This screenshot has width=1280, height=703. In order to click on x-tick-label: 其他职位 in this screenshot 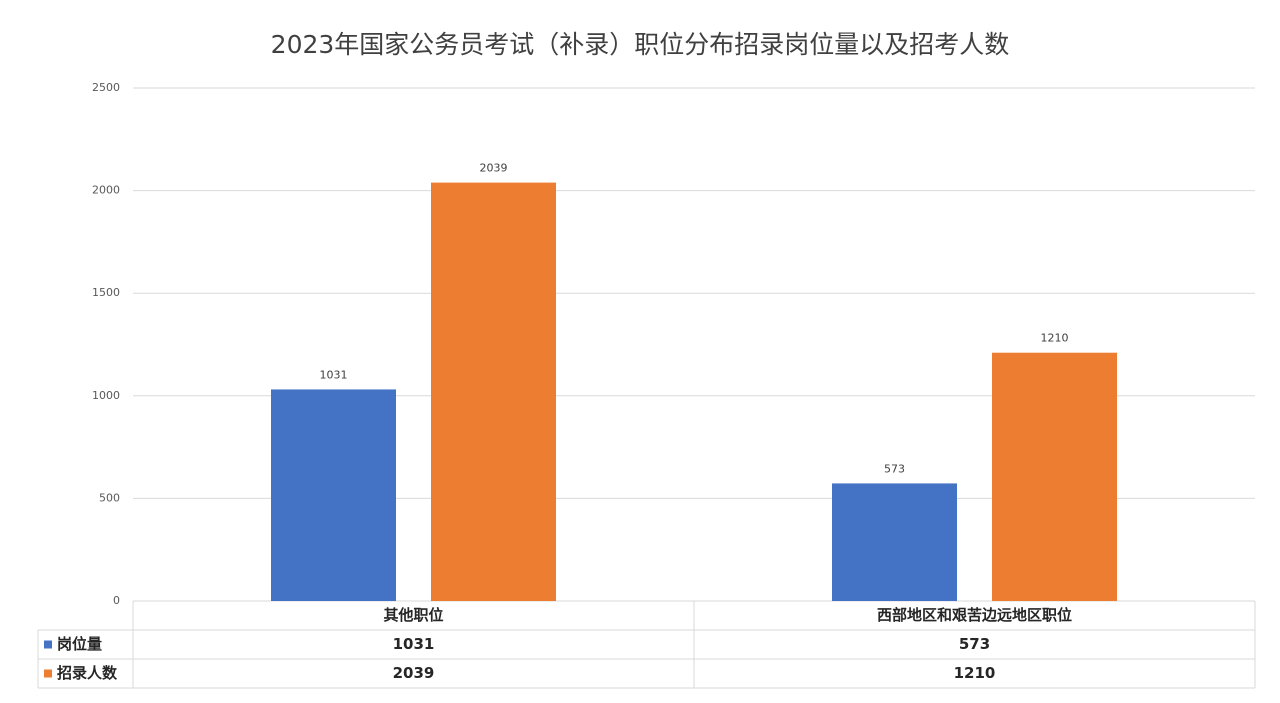, I will do `click(413, 615)`.